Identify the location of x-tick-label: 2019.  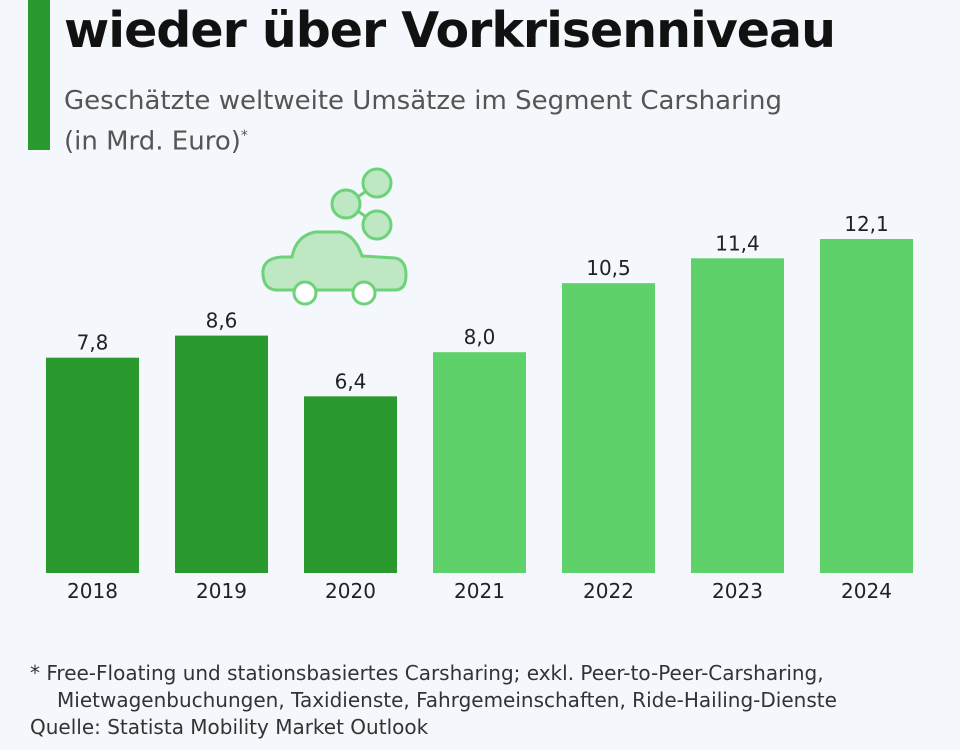
(221, 591).